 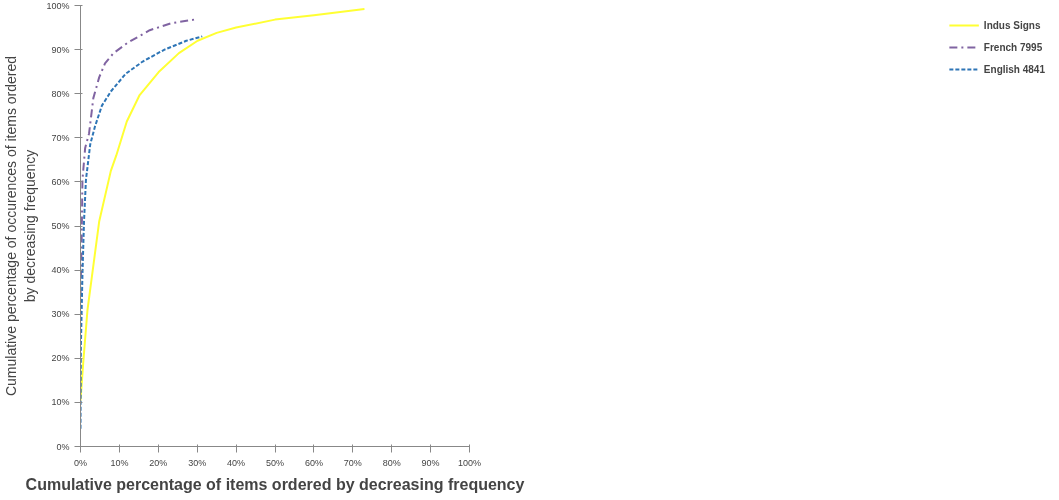 What do you see at coordinates (1012, 25) in the screenshot?
I see `legend-label: Indus Signs` at bounding box center [1012, 25].